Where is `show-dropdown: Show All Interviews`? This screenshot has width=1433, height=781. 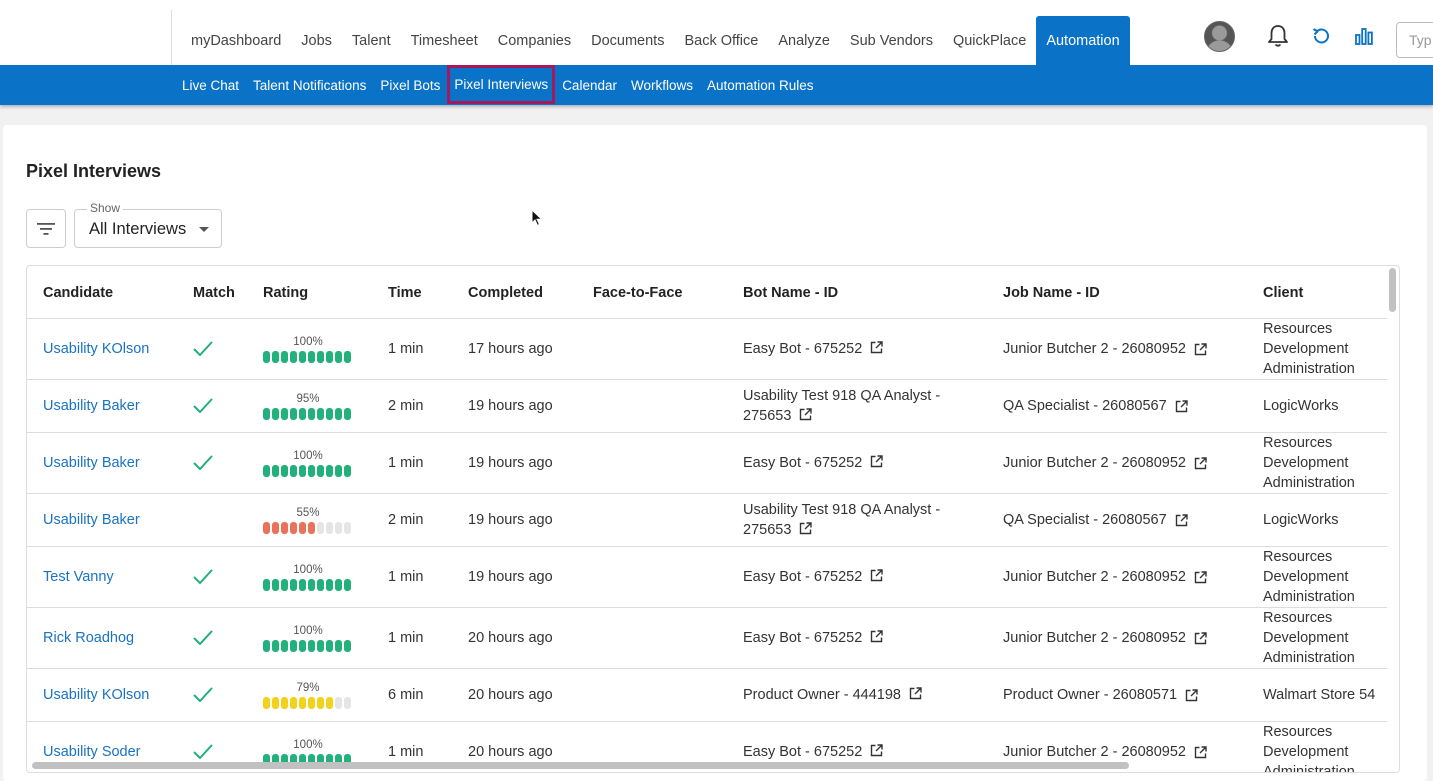
show-dropdown: Show All Interviews is located at coordinates (148, 224).